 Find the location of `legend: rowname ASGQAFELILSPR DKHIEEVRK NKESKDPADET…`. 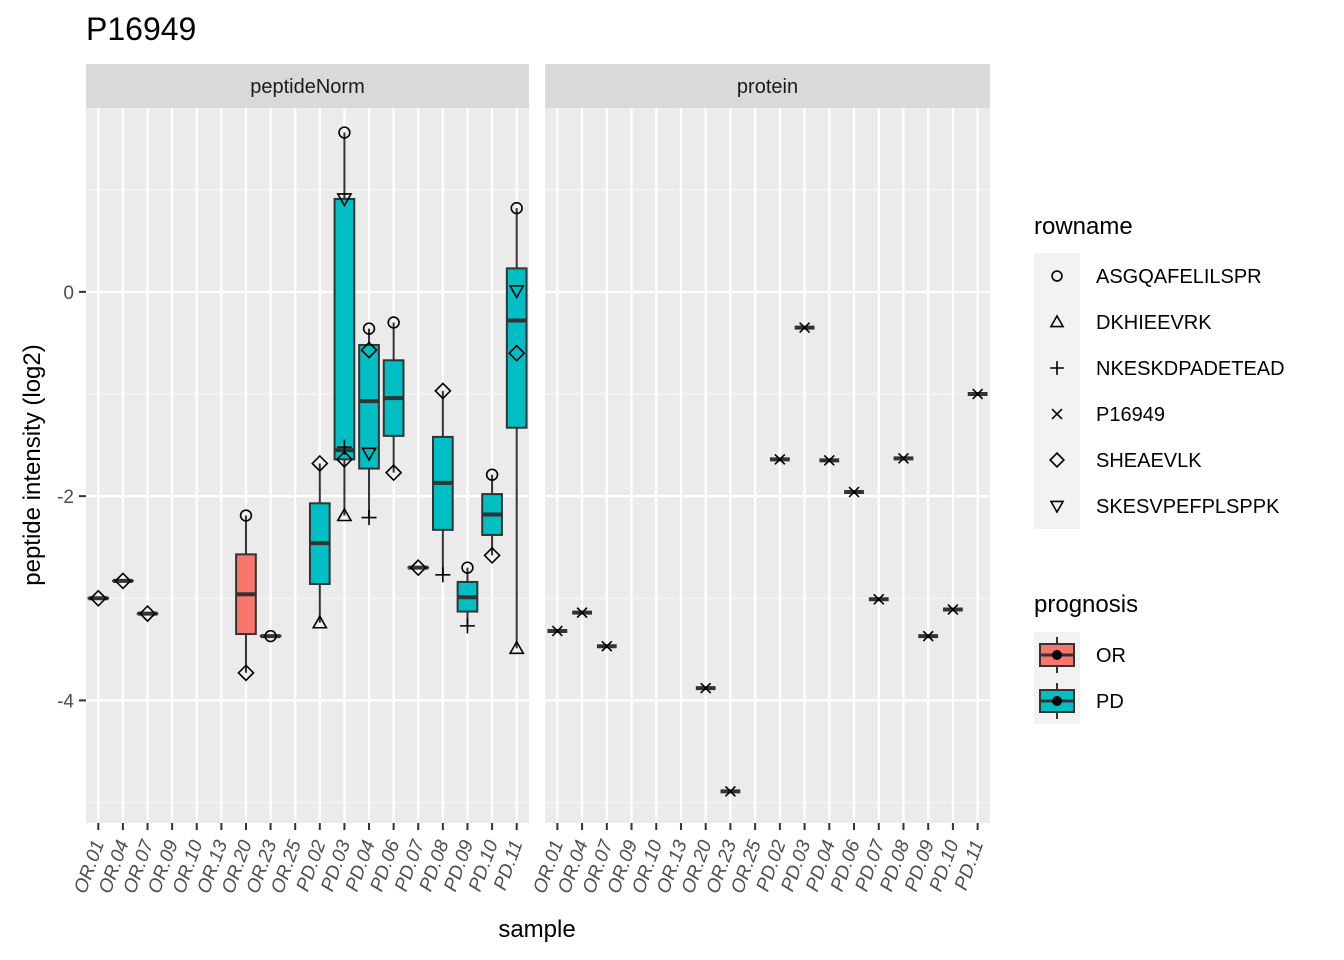

legend: rowname ASGQAFELILSPR DKHIEEVRK NKESKDPADET… is located at coordinates (1159, 468).